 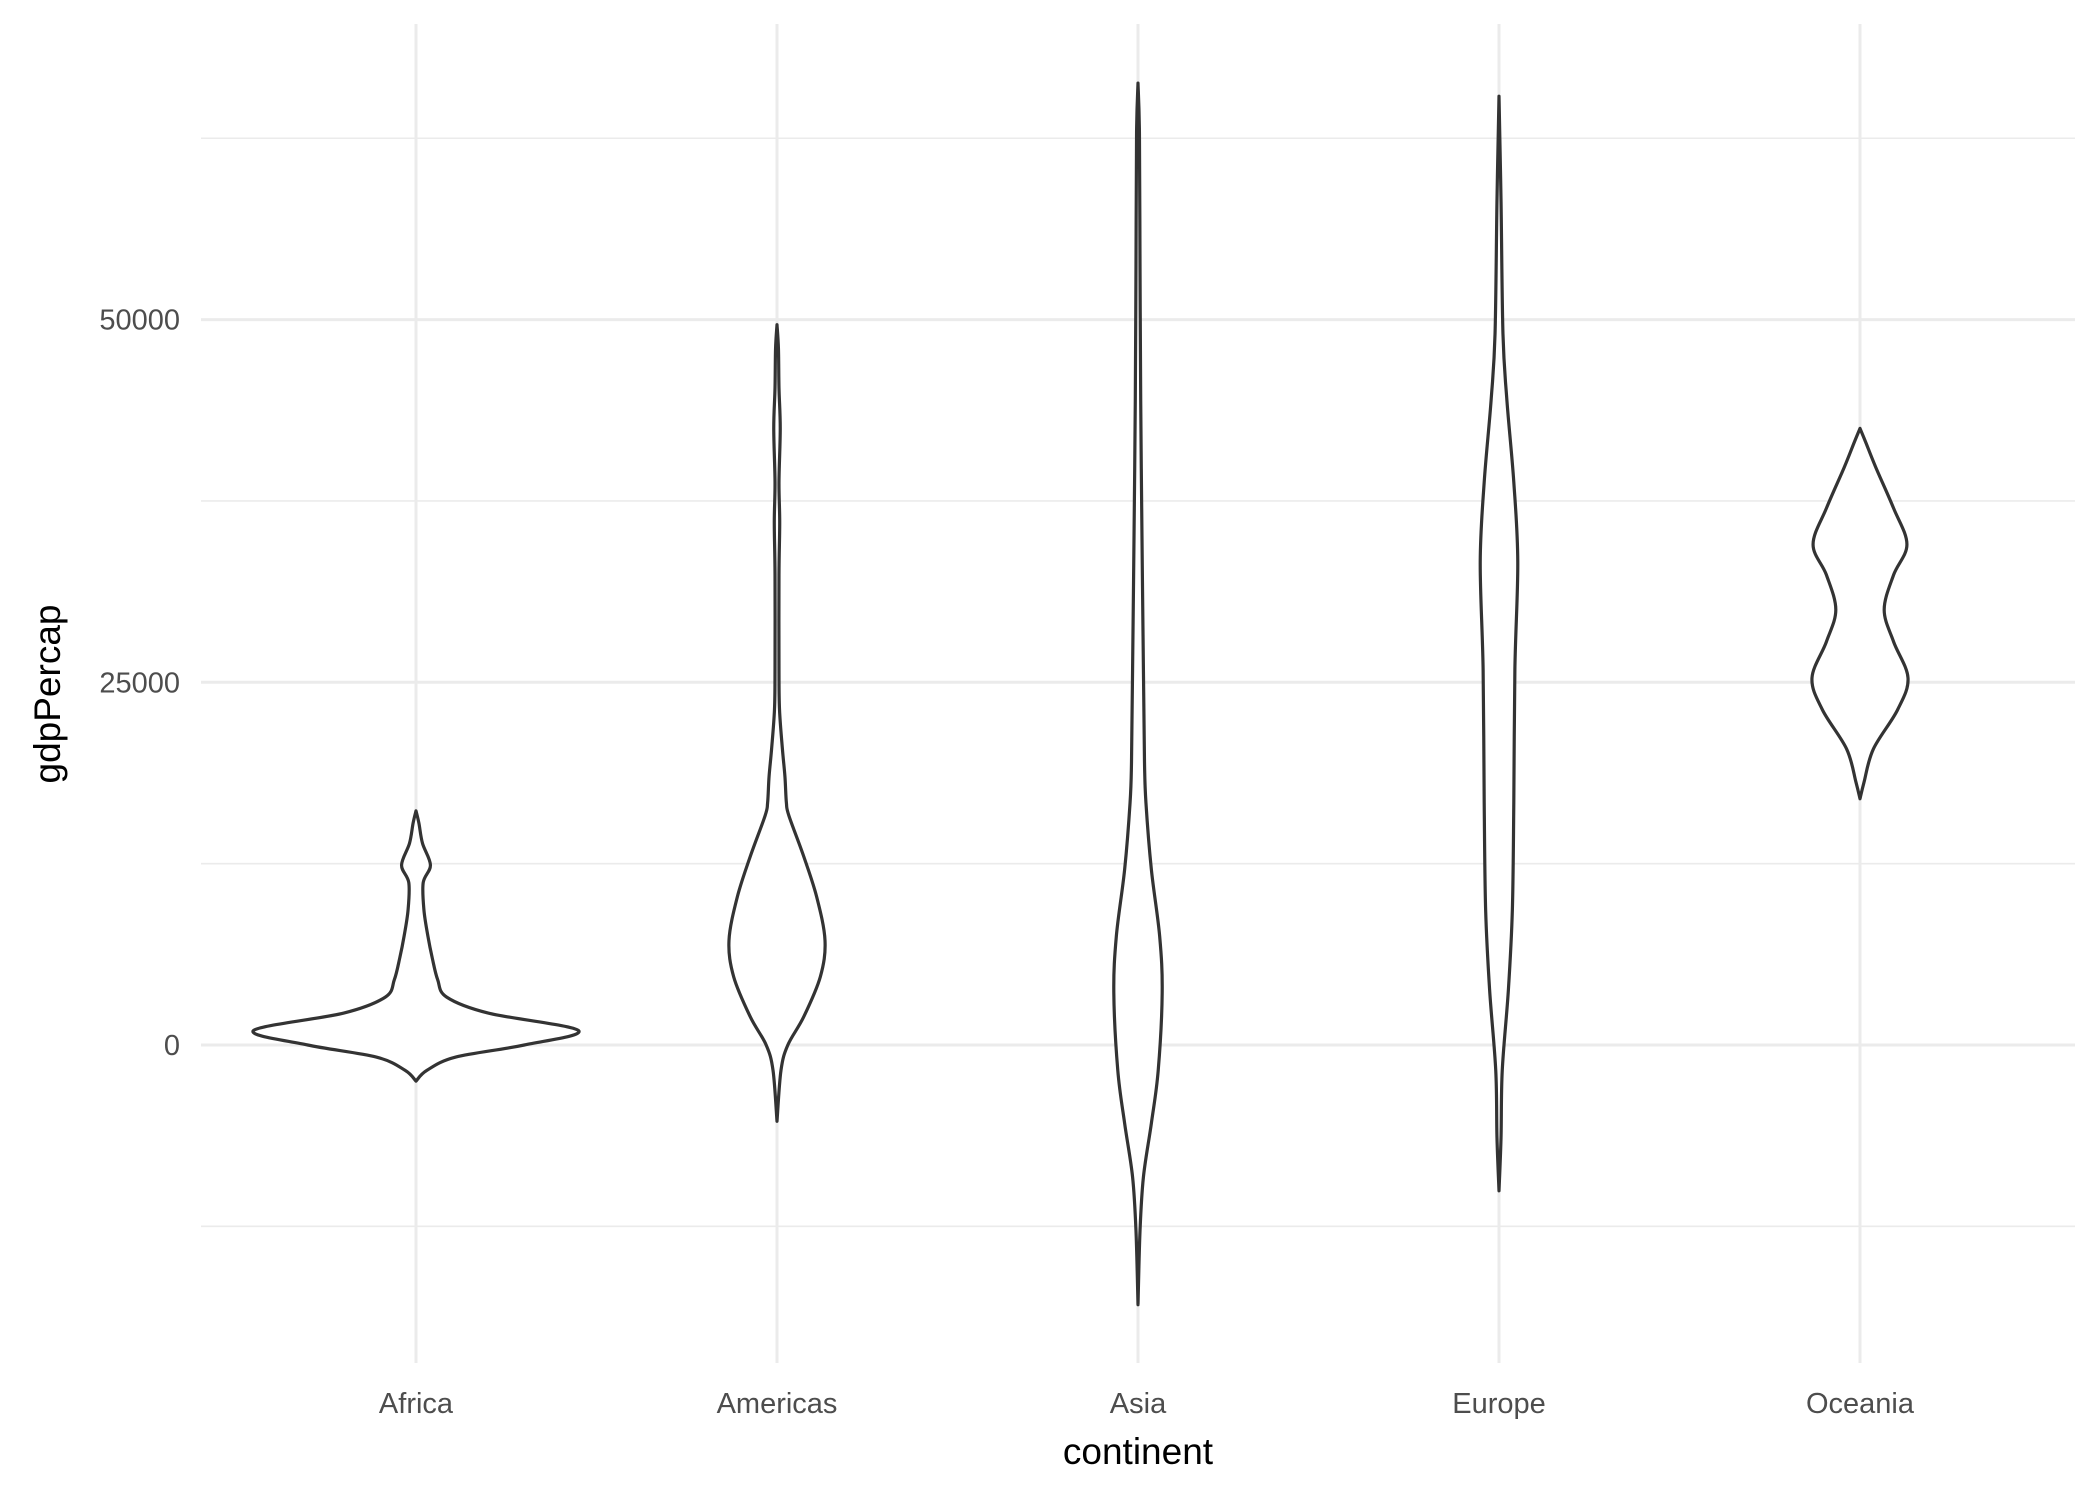 I want to click on violin-americas, so click(x=777, y=723).